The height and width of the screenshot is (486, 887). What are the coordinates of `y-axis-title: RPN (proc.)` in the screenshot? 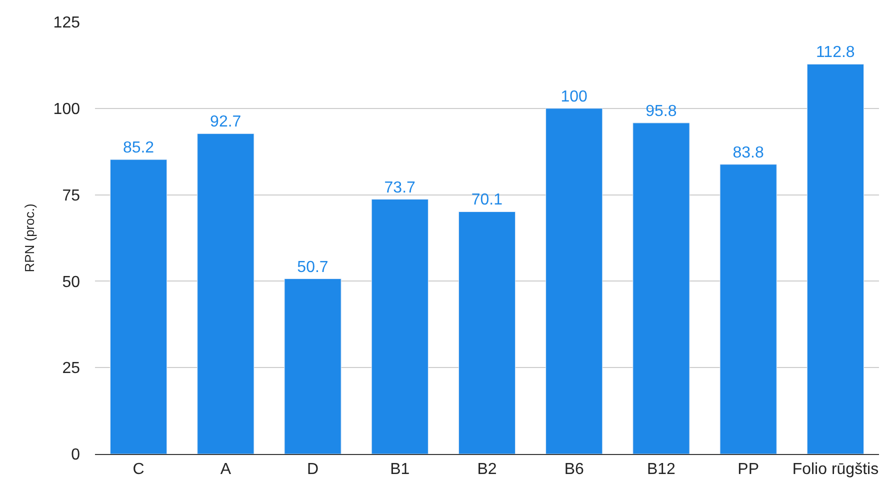 It's located at (30, 238).